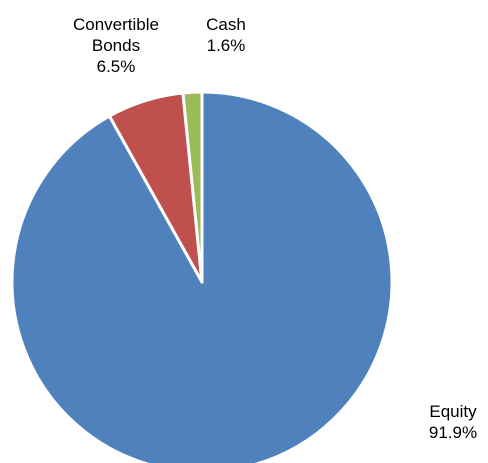 The width and height of the screenshot is (488, 463). I want to click on data-label-equity: Equity 91.9%, so click(453, 422).